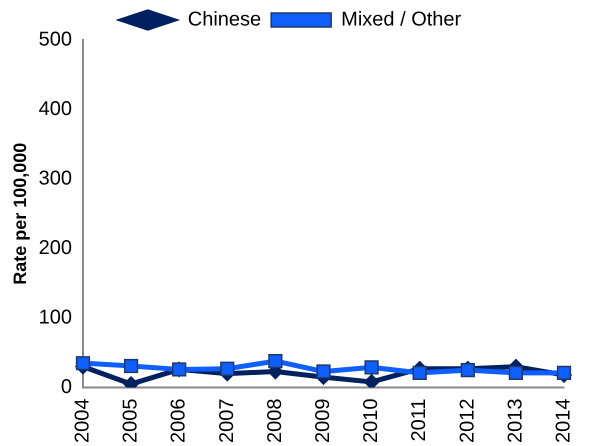 The image size is (591, 446). What do you see at coordinates (20, 213) in the screenshot?
I see `y-axis-title: Rate per 100,000` at bounding box center [20, 213].